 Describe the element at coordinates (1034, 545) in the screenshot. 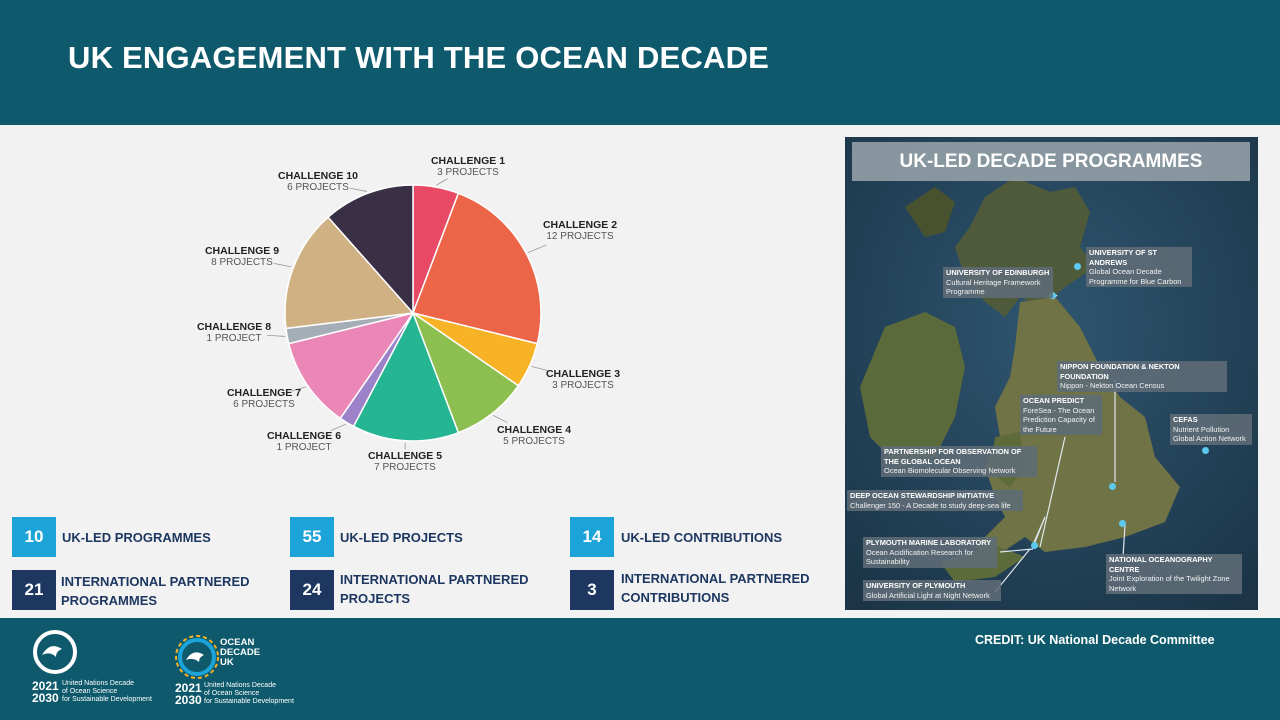

I see `marker-plymouth` at that location.